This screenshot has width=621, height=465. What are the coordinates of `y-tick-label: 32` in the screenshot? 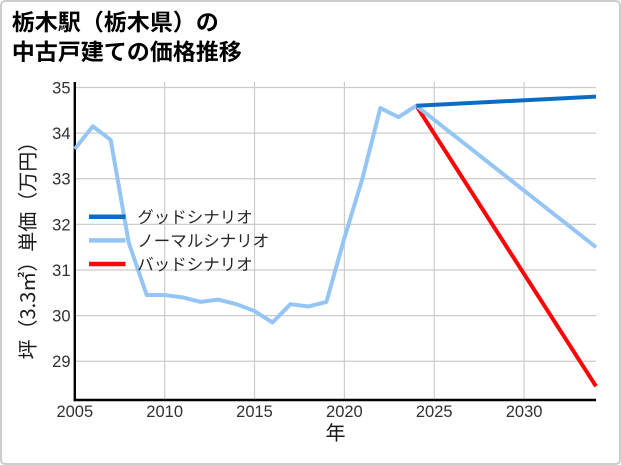 It's located at (61, 225).